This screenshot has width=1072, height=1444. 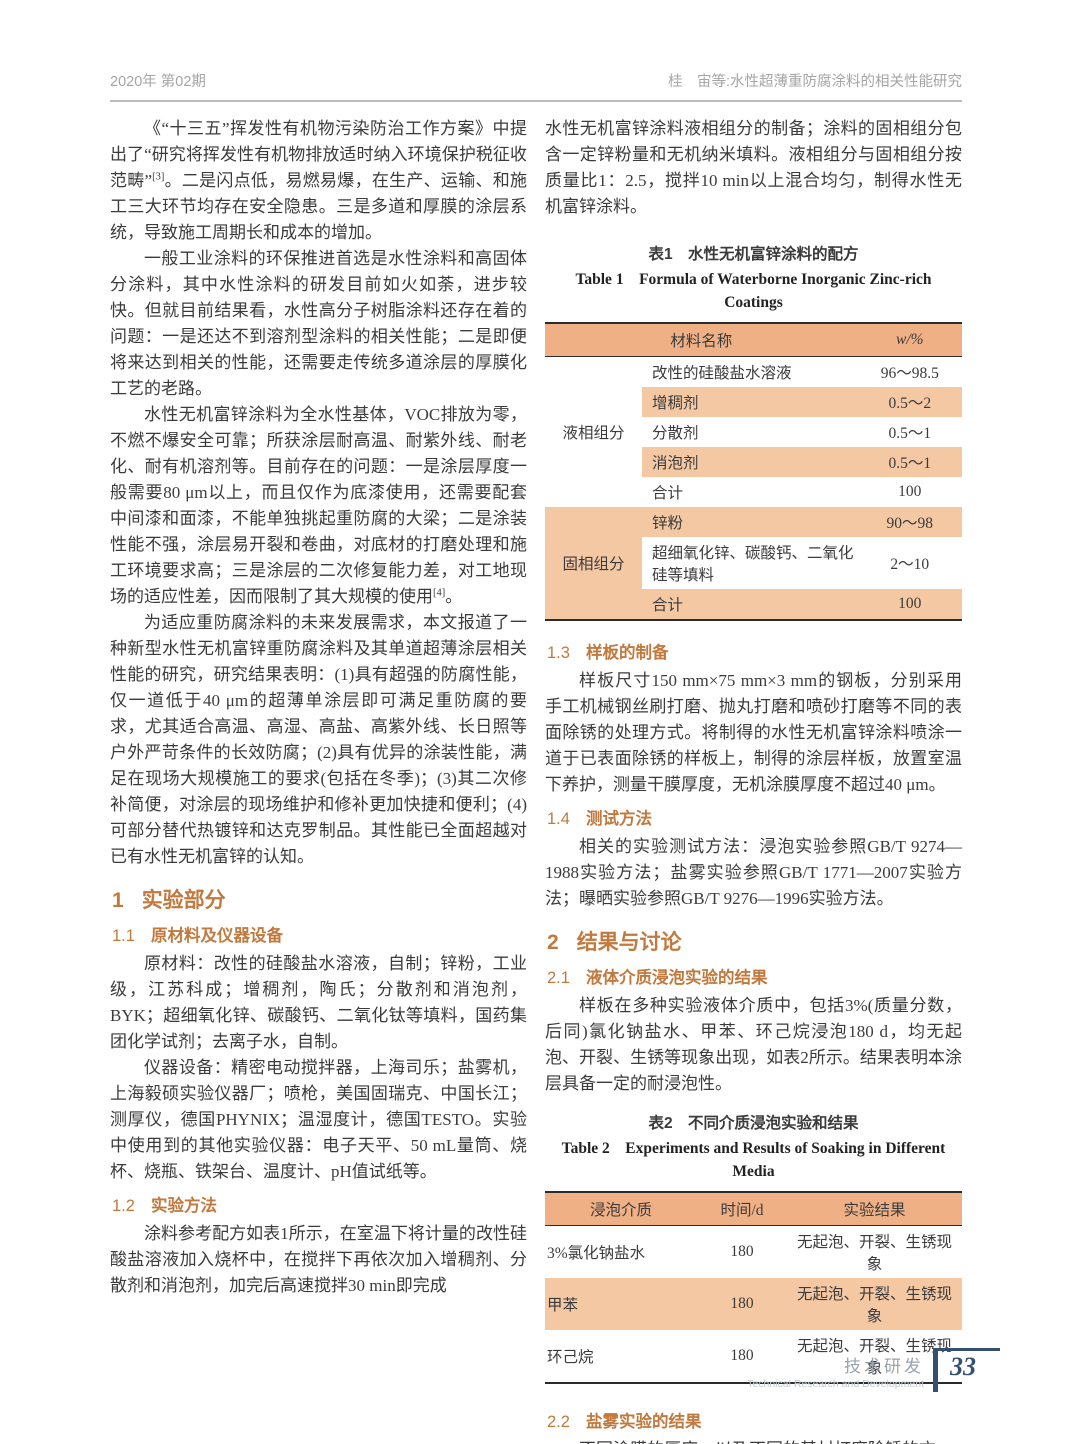 I want to click on issue-label: 2020年 第02期, so click(x=158, y=82).